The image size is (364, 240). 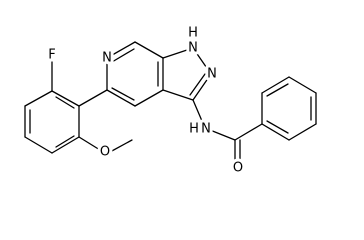 I want to click on atom-label: F, so click(x=51, y=55).